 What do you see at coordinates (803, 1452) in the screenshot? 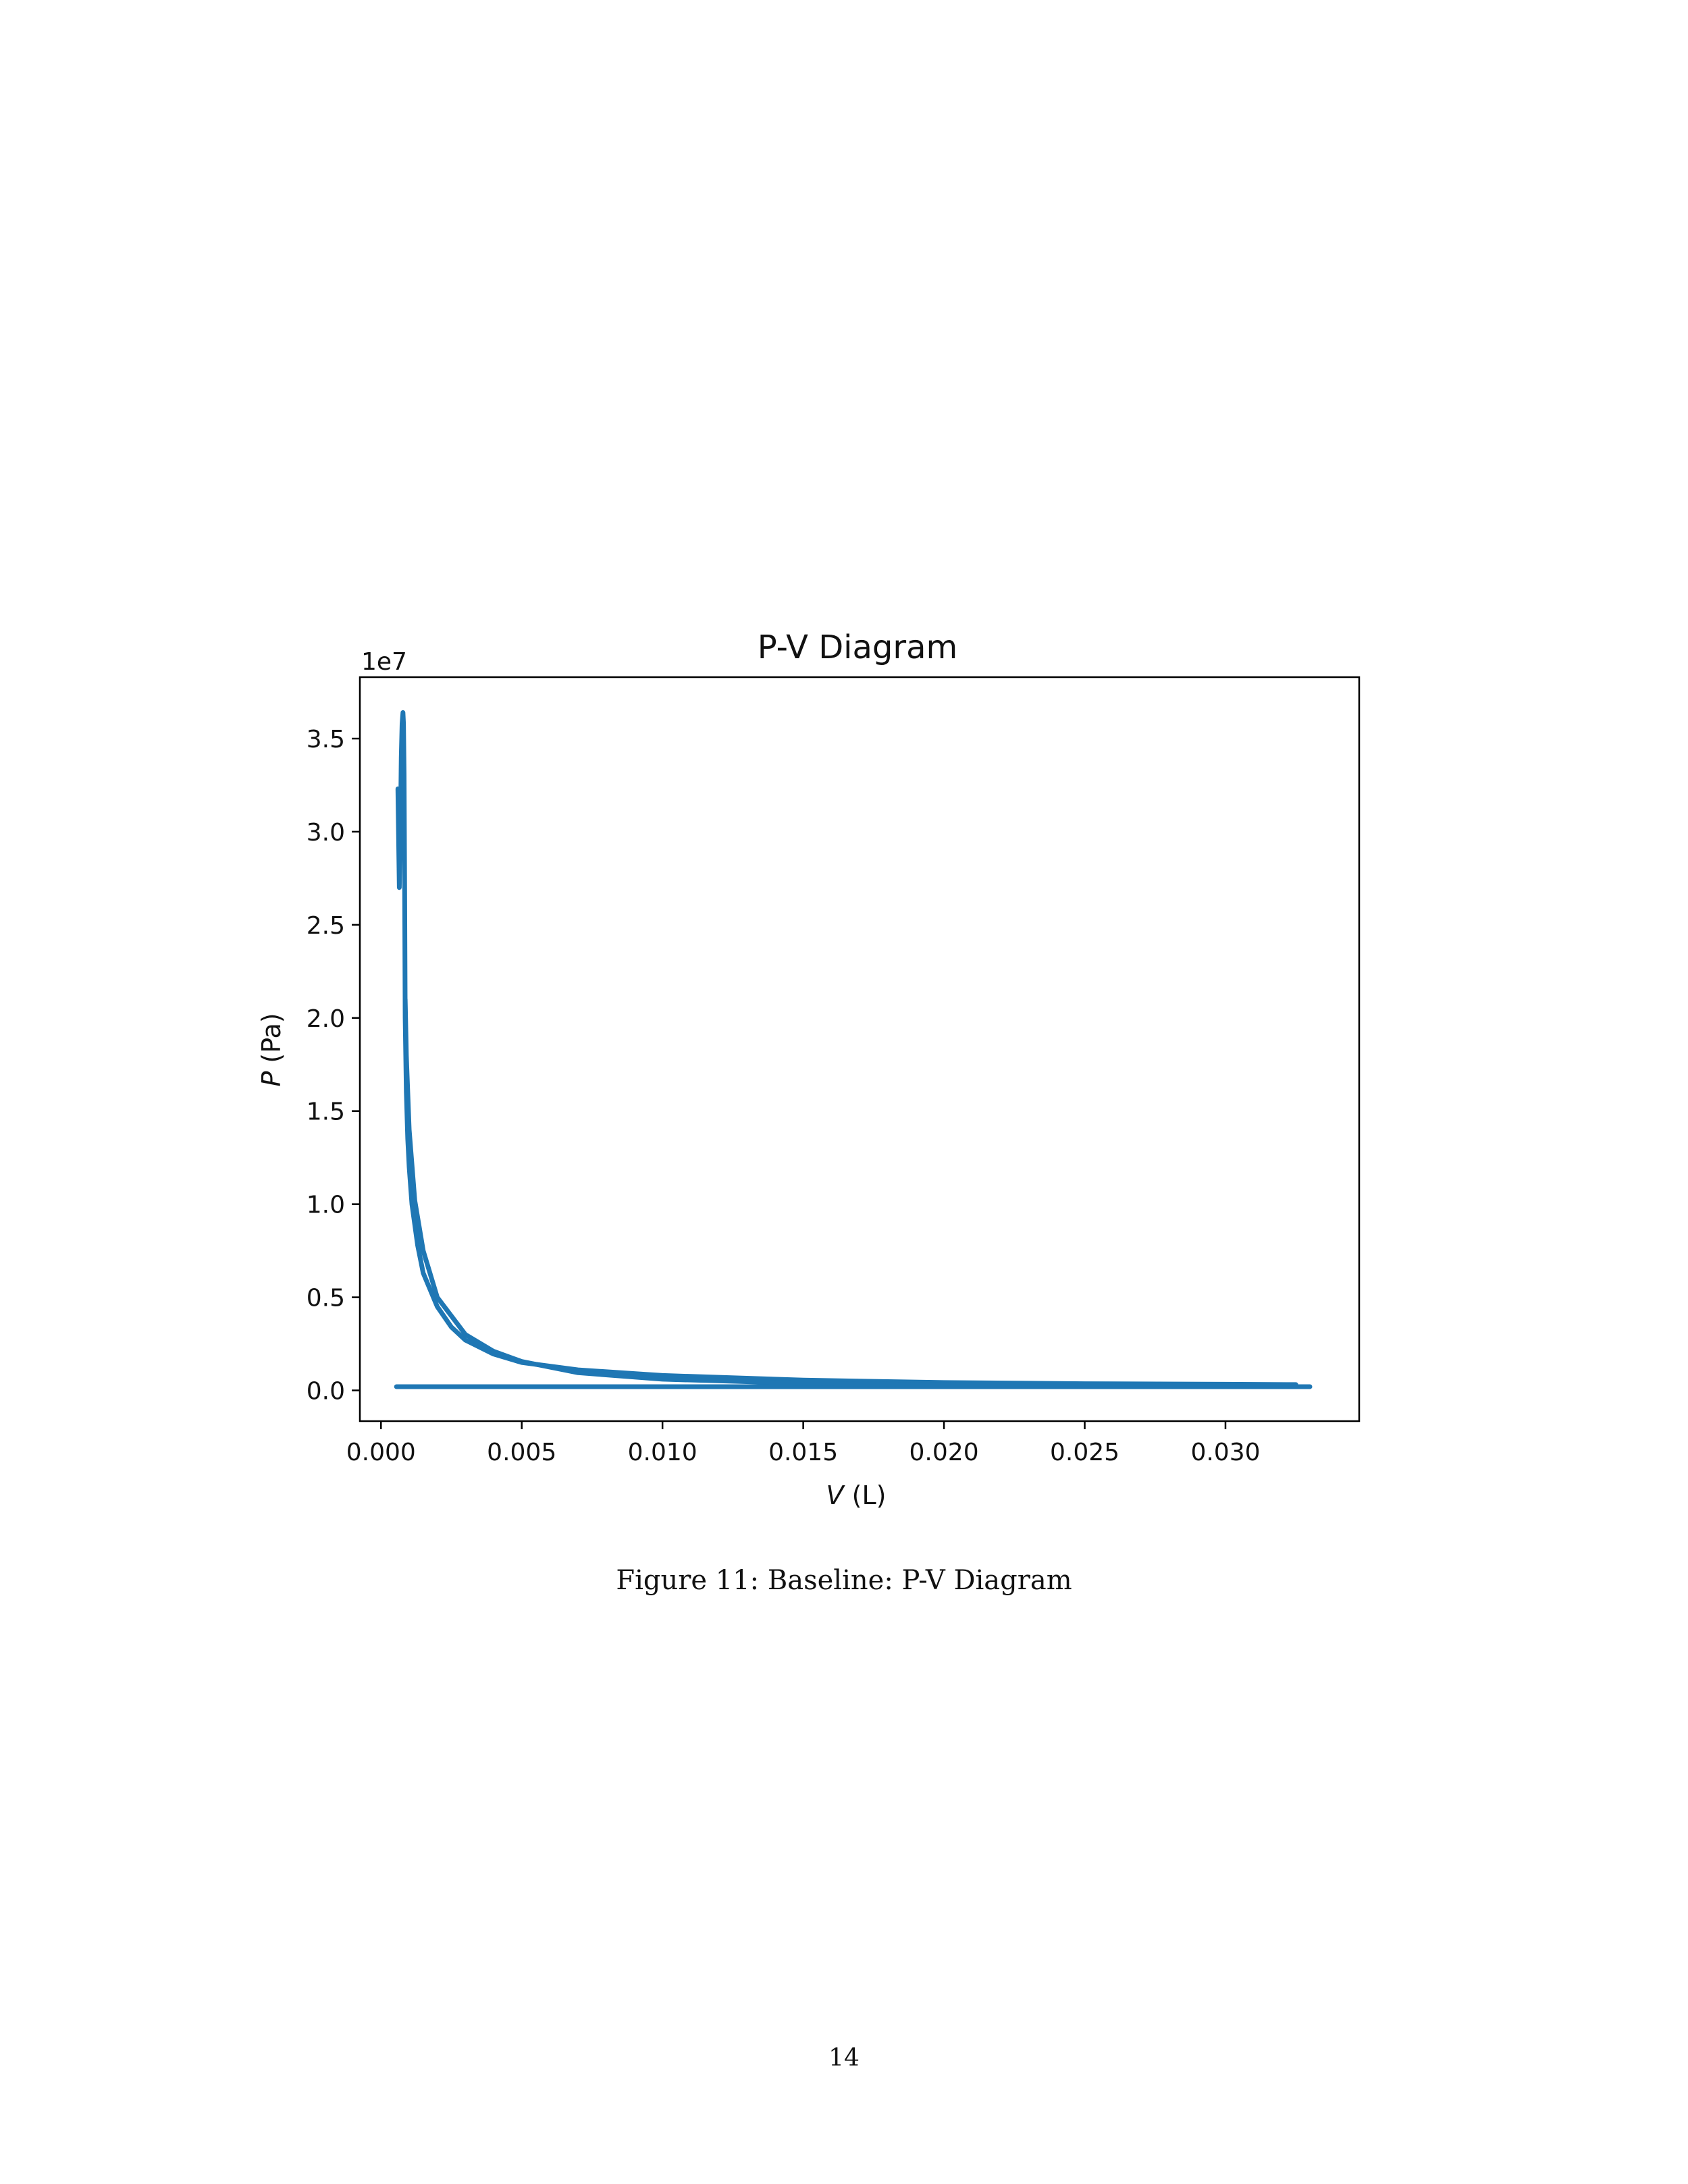
I see `x-tick-label: 0.015` at bounding box center [803, 1452].